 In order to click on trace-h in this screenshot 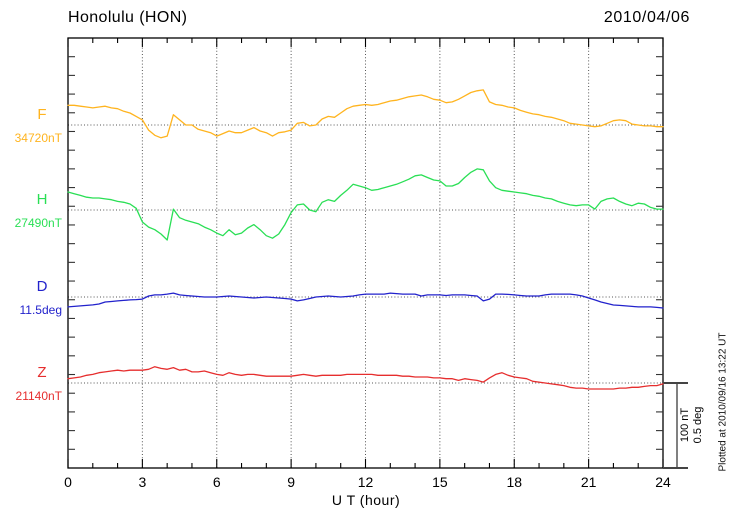, I will do `click(365, 204)`.